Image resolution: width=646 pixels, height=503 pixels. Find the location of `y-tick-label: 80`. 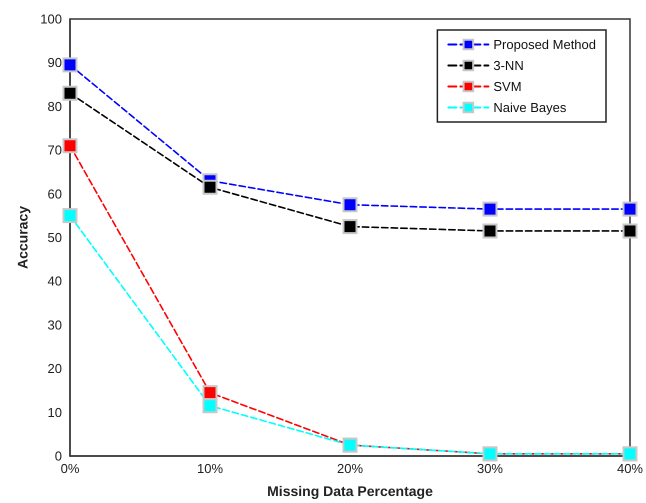

y-tick-label: 80 is located at coordinates (55, 106).